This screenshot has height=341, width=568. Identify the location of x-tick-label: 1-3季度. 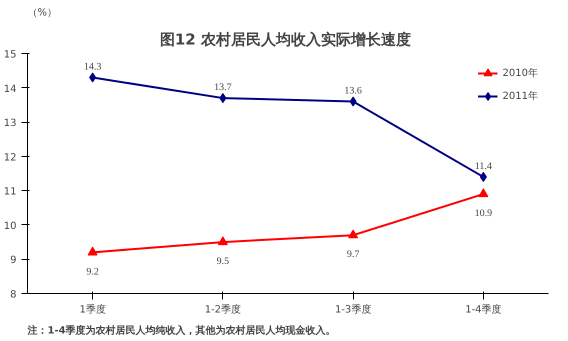
(353, 310).